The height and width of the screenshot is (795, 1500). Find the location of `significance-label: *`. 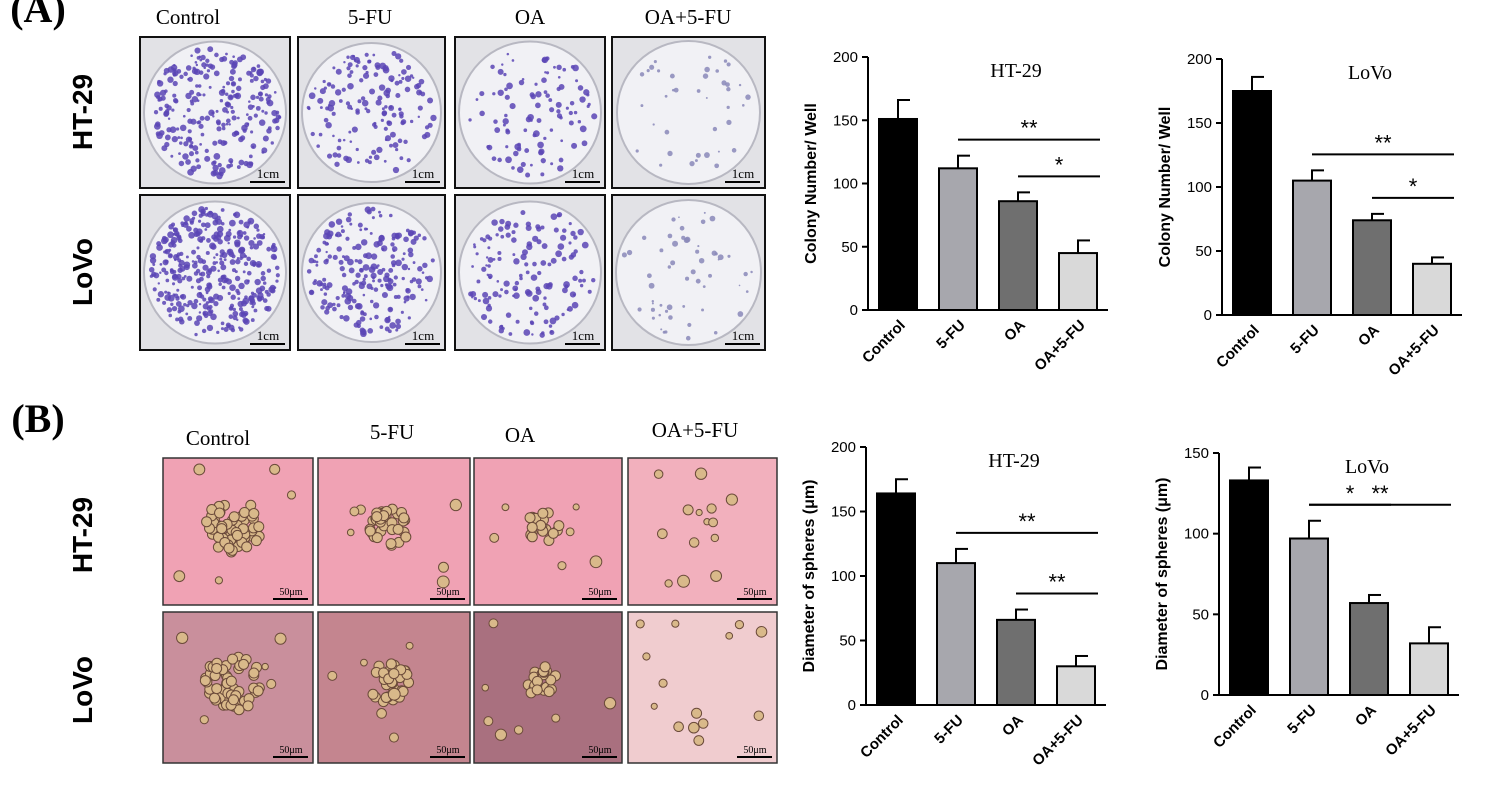

significance-label: * is located at coordinates (1413, 186).